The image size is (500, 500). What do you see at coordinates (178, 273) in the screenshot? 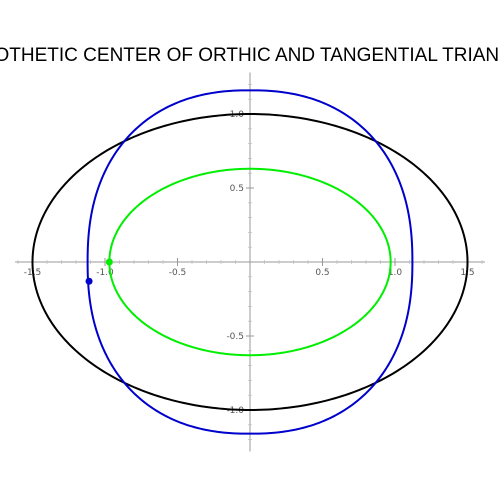
I see `x-tick-label: -0.5` at bounding box center [178, 273].